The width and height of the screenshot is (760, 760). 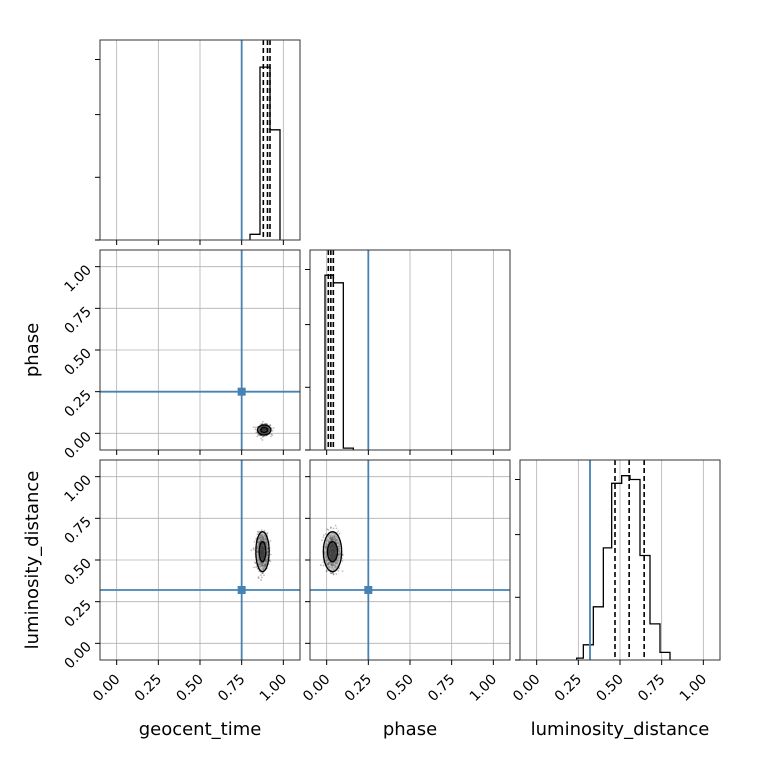 What do you see at coordinates (339, 362) in the screenshot?
I see `marginal-histogram-phase` at bounding box center [339, 362].